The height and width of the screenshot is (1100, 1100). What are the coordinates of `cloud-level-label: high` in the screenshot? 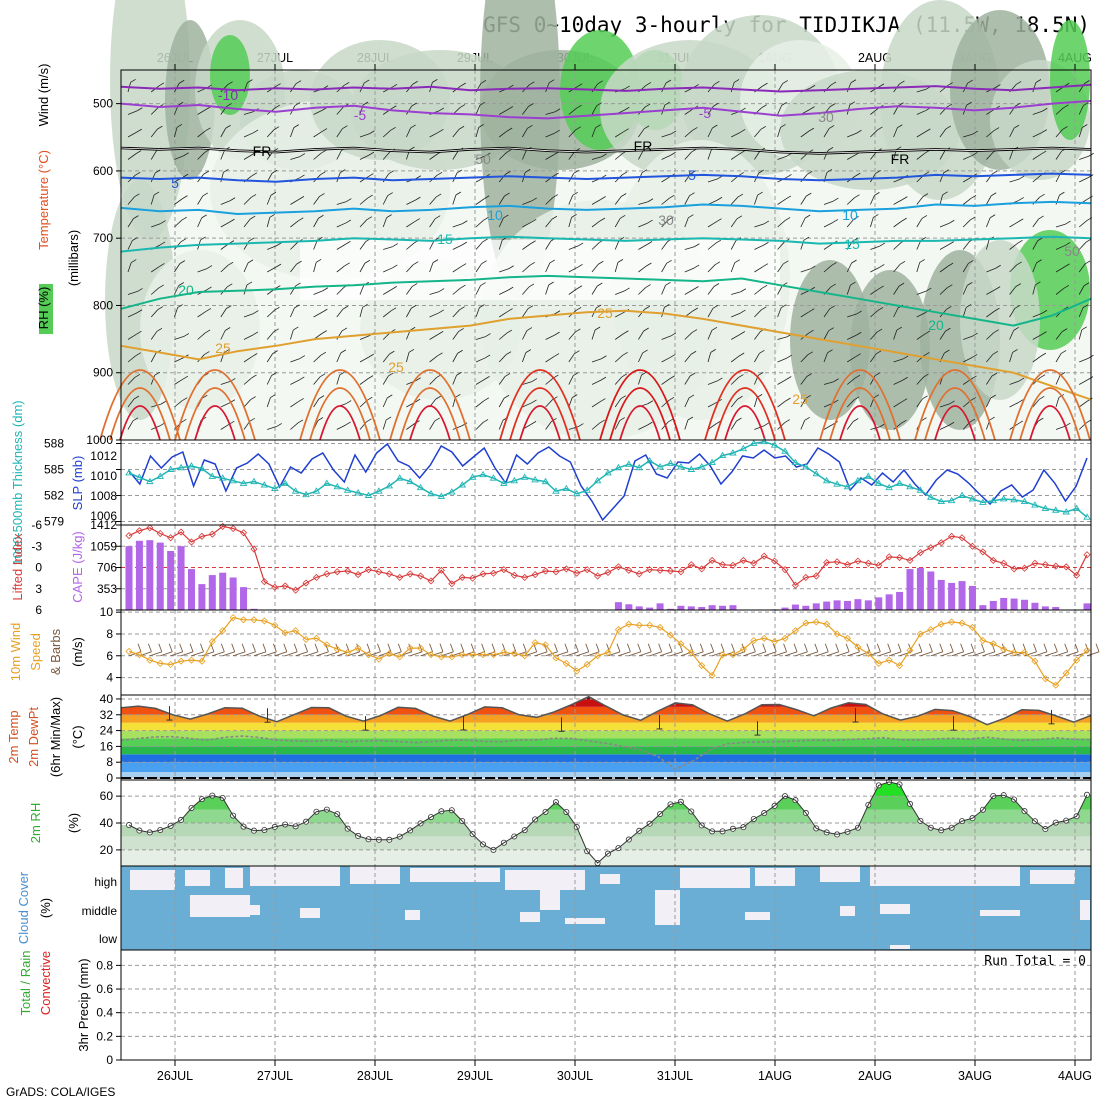 It's located at (105, 882).